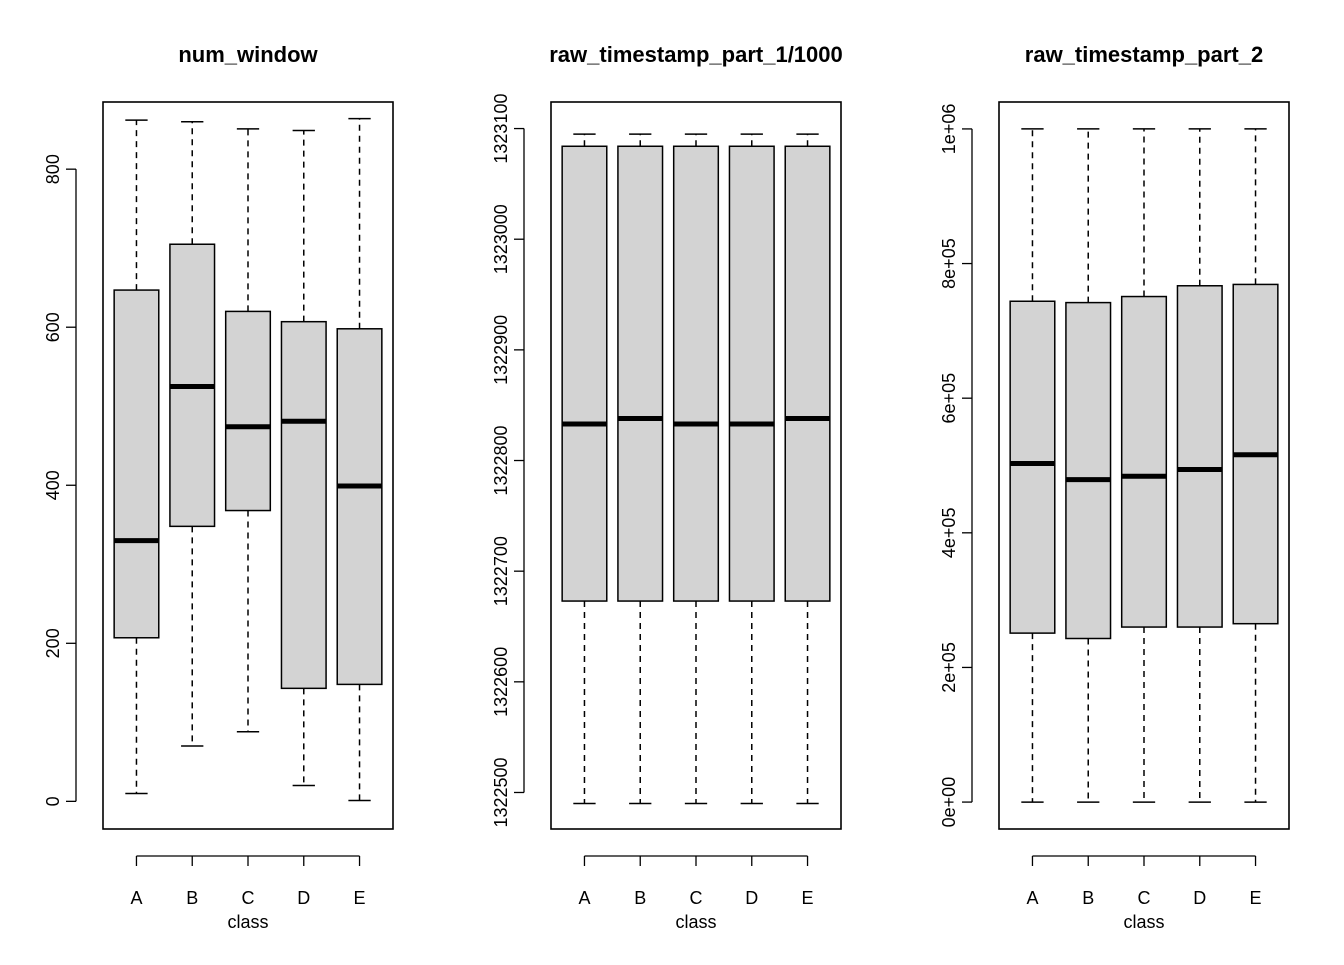 The height and width of the screenshot is (965, 1344). I want to click on y-tick-label: 6e+05, so click(949, 398).